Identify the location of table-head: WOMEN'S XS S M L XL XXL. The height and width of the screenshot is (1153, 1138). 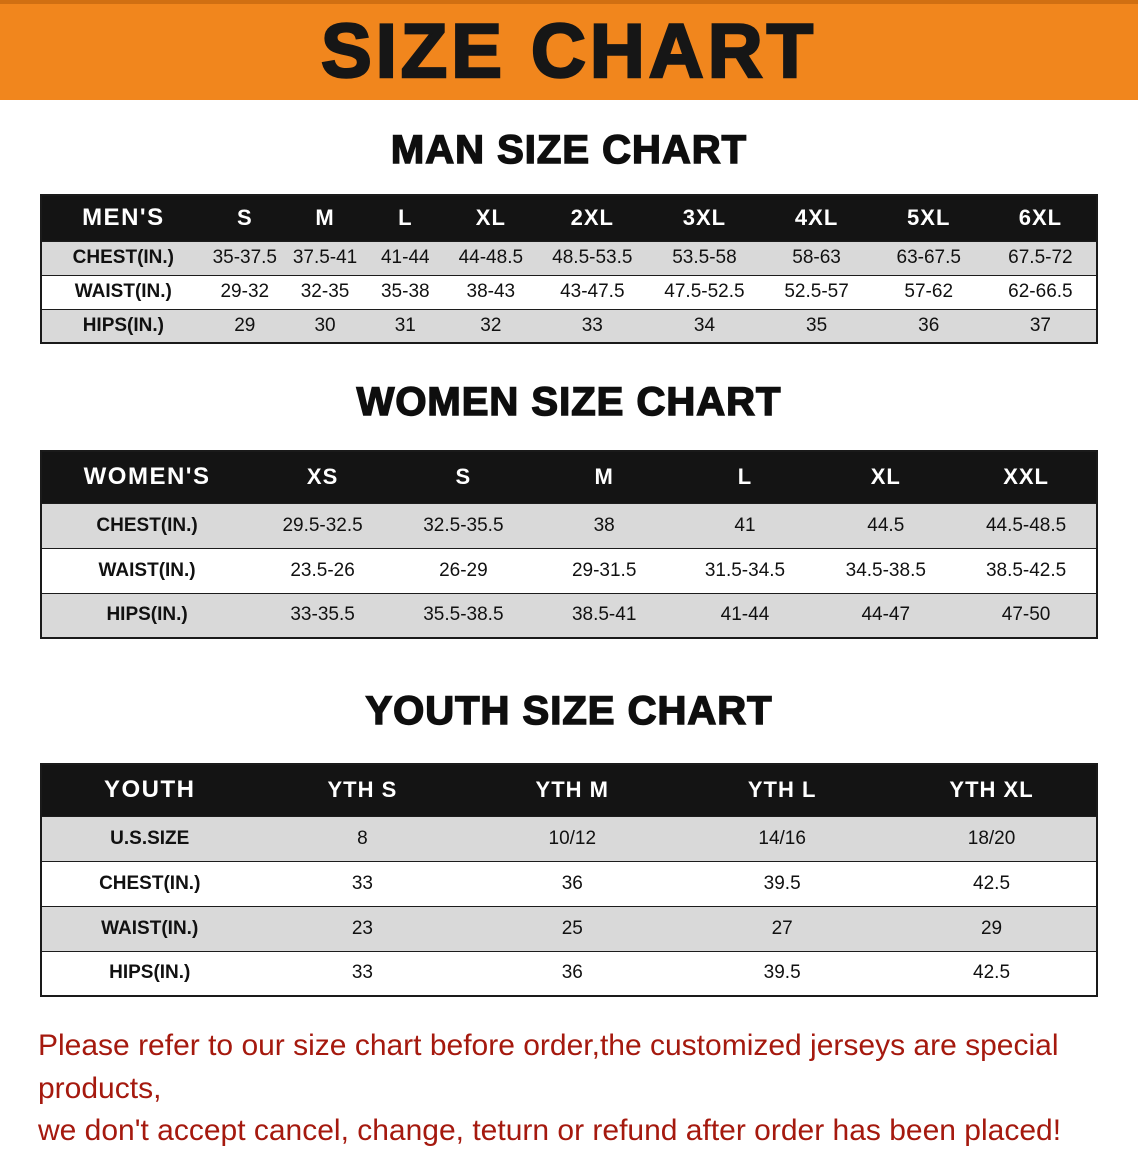
(569, 477).